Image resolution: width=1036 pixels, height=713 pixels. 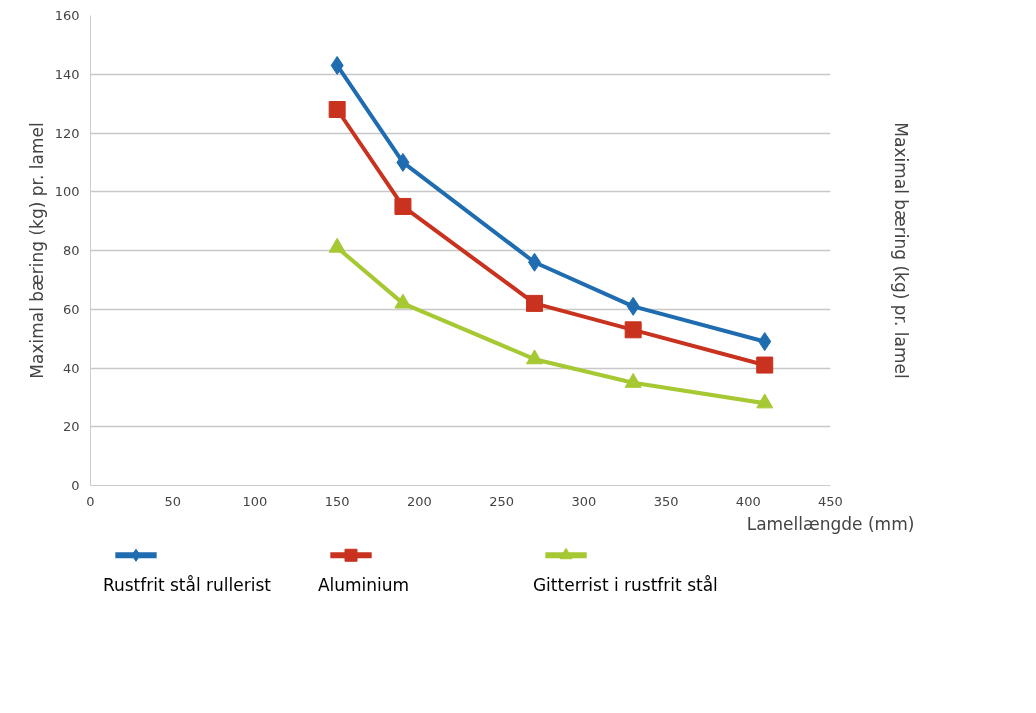 I want to click on x-tick-label: 50, so click(x=172, y=501).